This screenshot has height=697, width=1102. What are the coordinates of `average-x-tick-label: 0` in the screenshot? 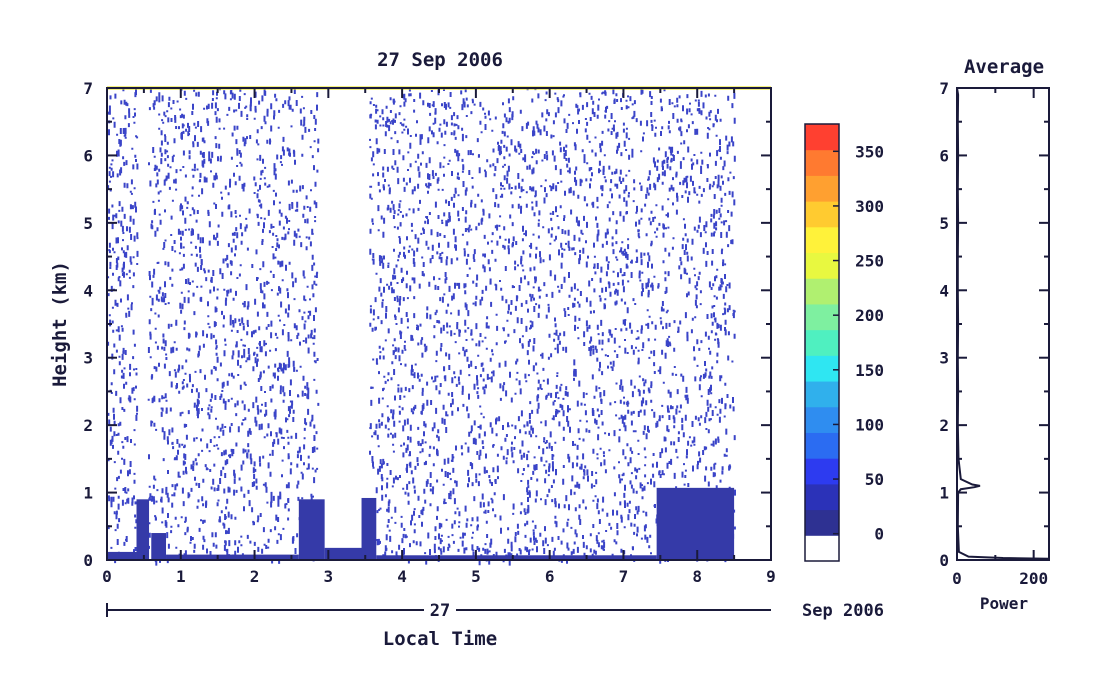 It's located at (957, 578).